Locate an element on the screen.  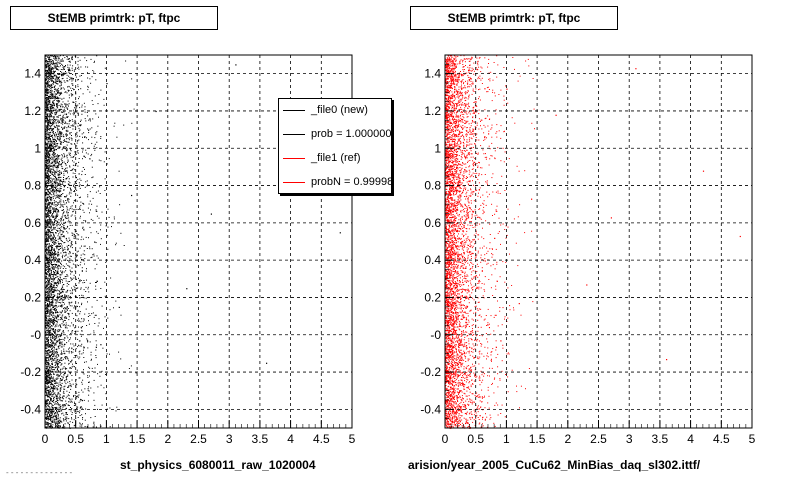
legend-entry-file0: _file0 (new) is located at coordinates (335, 110).